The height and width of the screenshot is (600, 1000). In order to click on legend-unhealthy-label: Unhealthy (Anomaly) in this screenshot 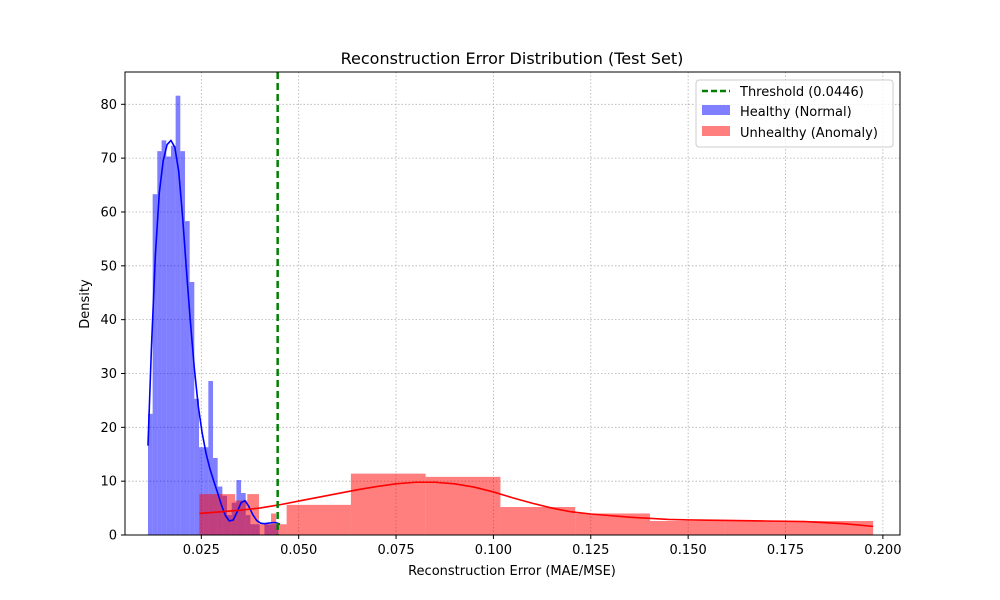, I will do `click(809, 133)`.